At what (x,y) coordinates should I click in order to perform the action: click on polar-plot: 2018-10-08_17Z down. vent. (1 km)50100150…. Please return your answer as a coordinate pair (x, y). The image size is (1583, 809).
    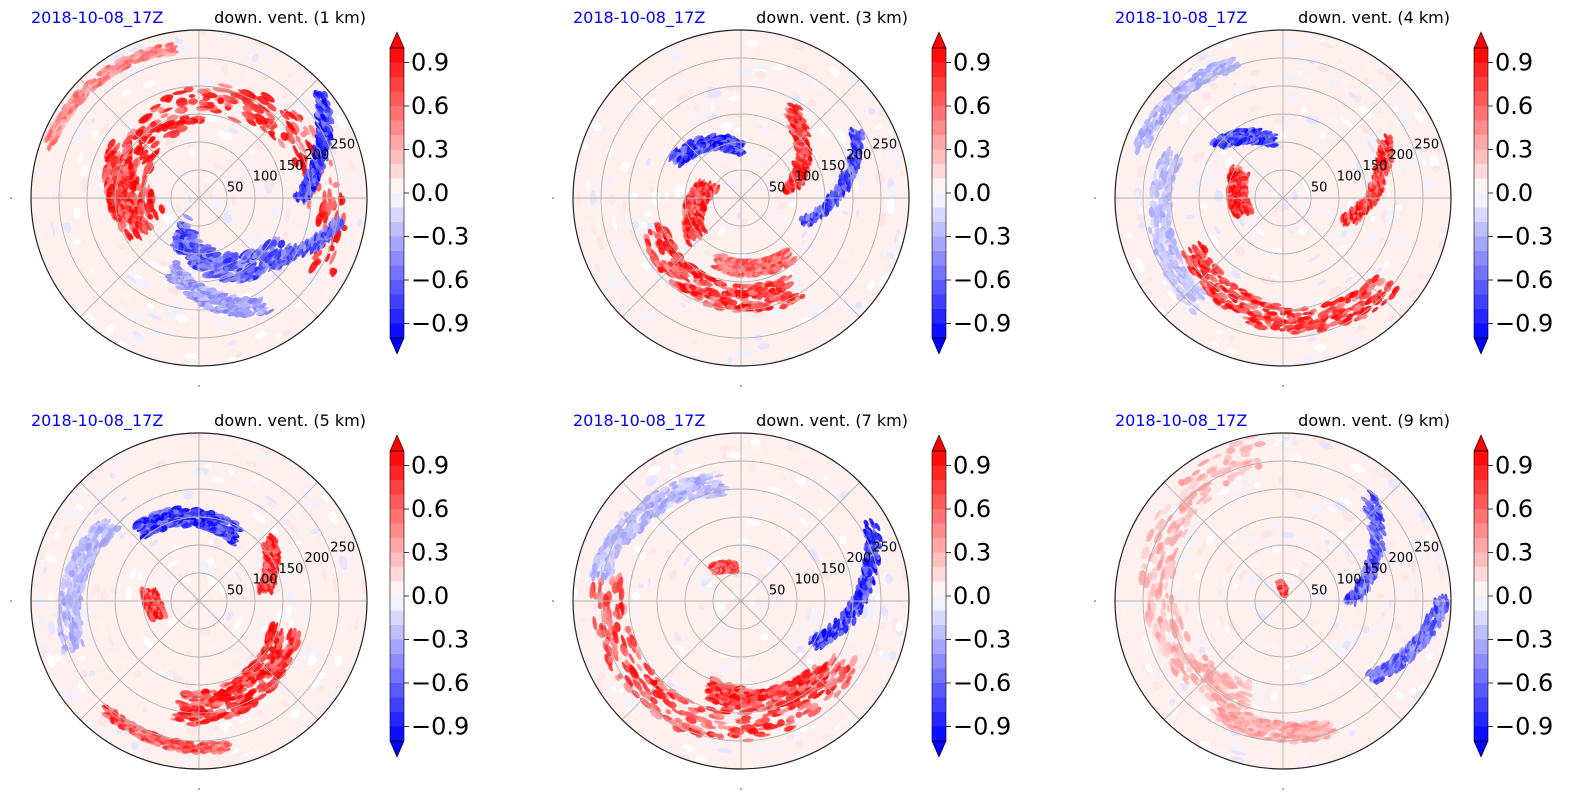
    Looking at the image, I should click on (239, 197).